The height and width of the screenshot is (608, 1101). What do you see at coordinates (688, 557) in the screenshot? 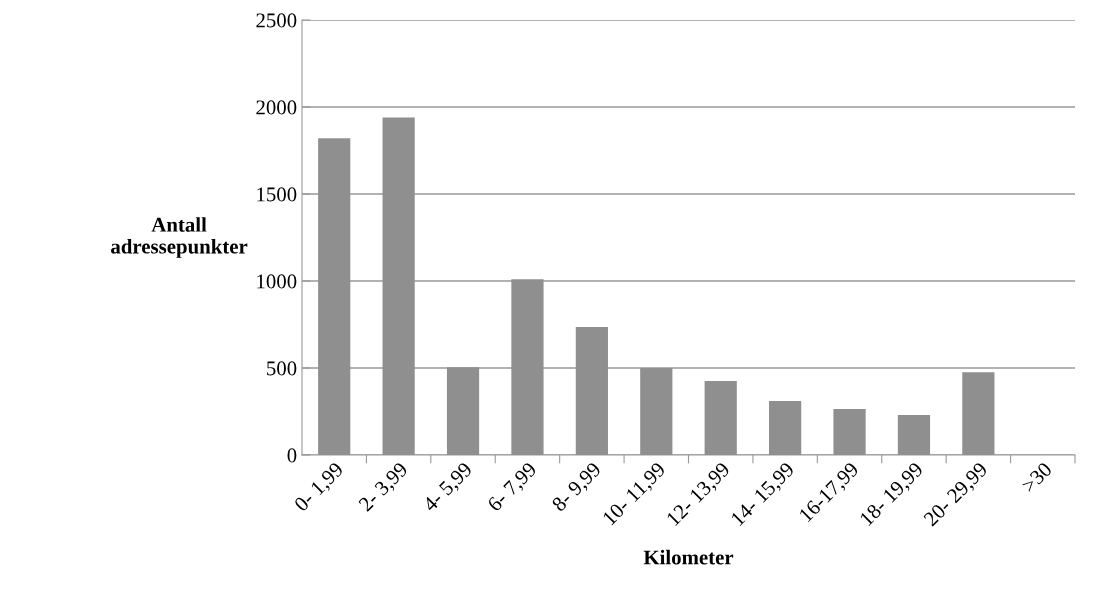
I see `x-axis-title: Kilometer` at bounding box center [688, 557].